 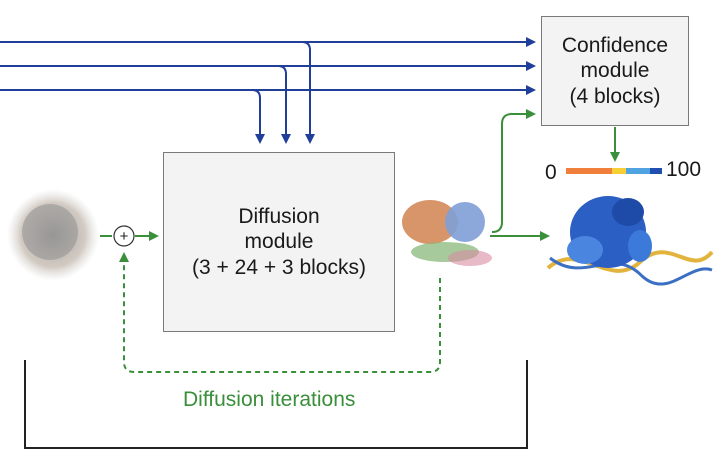 I want to click on predicted-structure-icon, so click(x=630, y=241).